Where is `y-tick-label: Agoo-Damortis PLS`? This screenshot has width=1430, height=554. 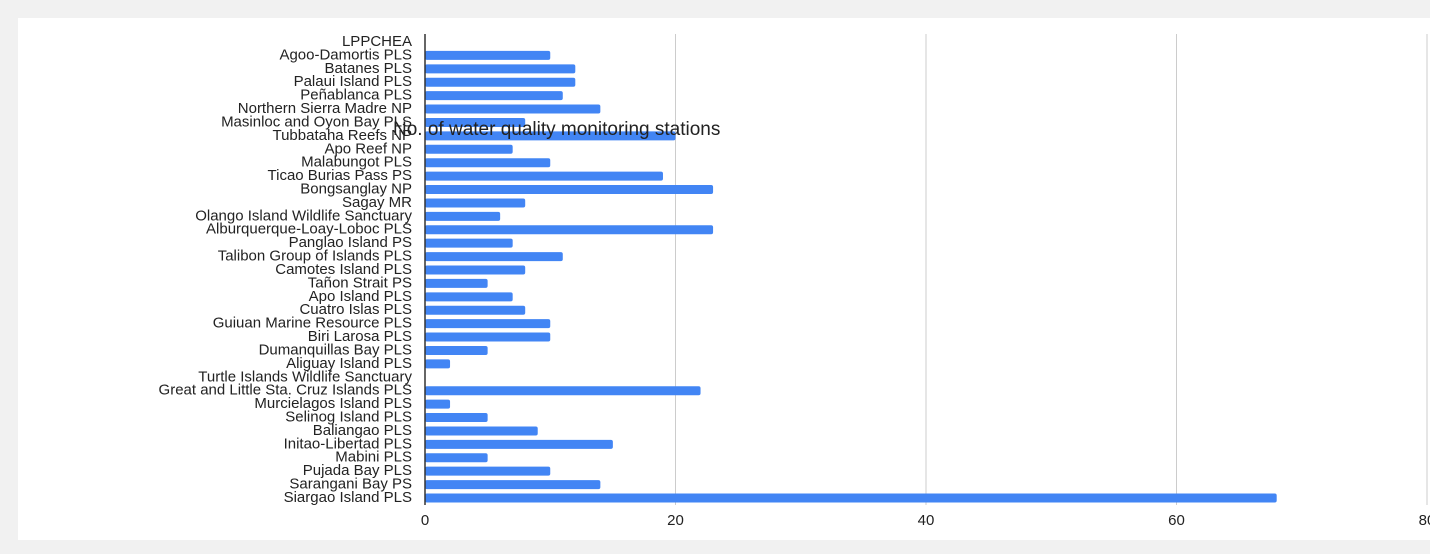
y-tick-label: Agoo-Damortis PLS is located at coordinates (345, 54).